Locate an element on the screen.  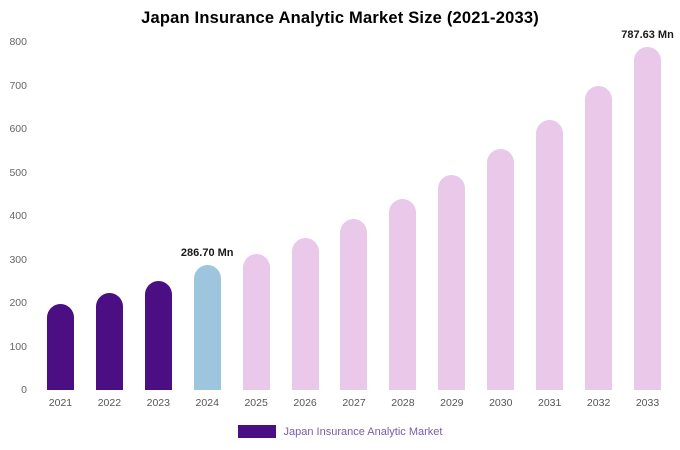
x-tick-label: 2025 is located at coordinates (256, 403).